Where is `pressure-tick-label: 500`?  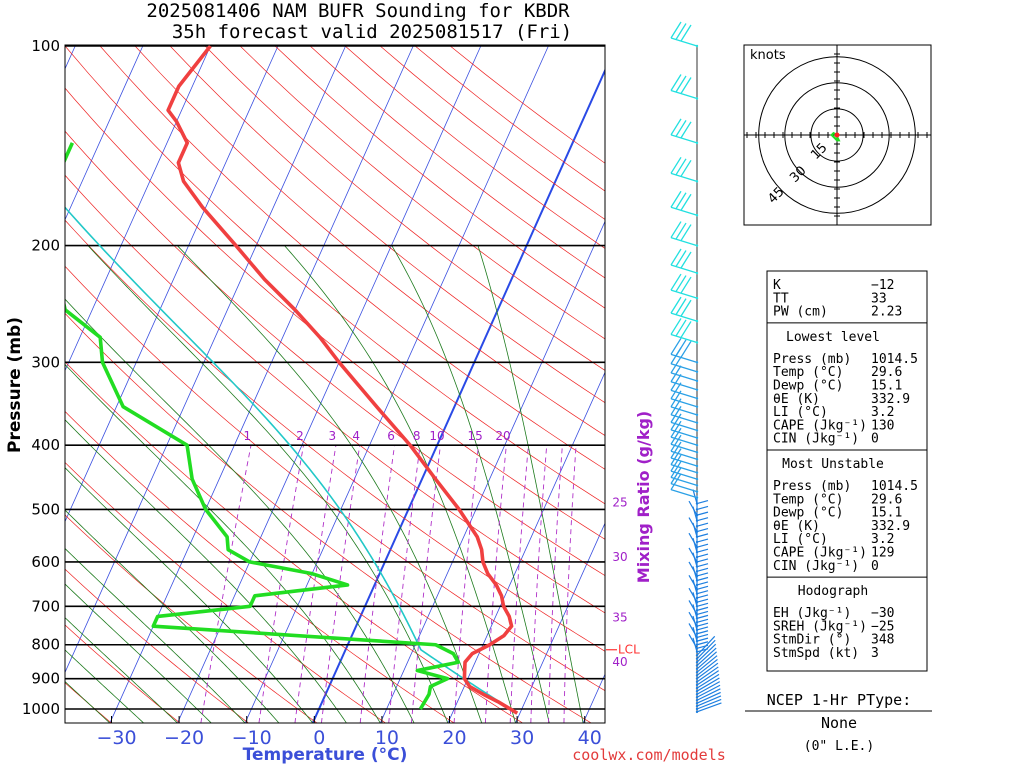
pressure-tick-label: 500 is located at coordinates (45, 509).